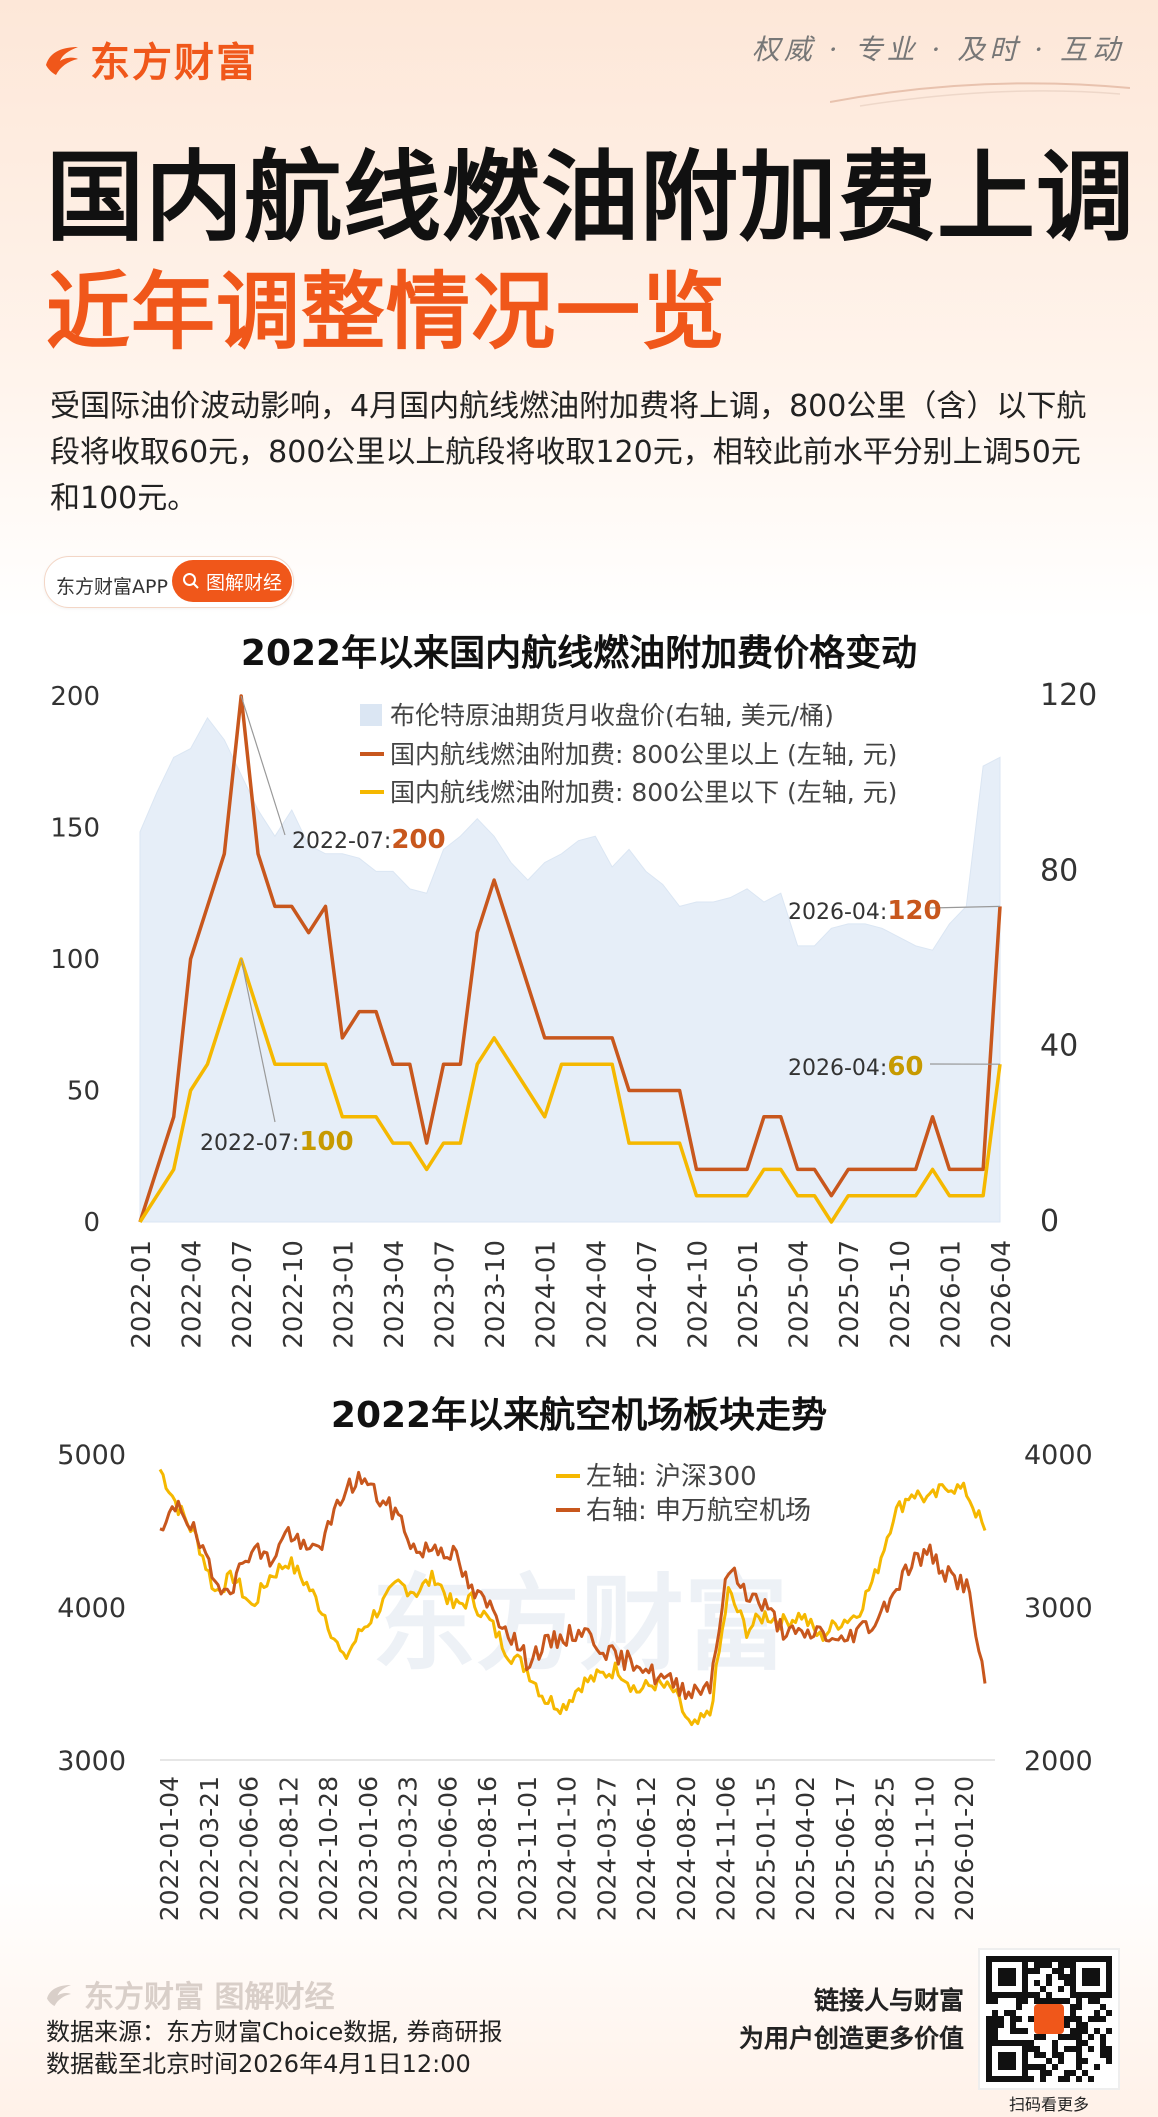 The width and height of the screenshot is (1158, 2117). What do you see at coordinates (851, 2038) in the screenshot?
I see `tagline-2: 为用户创造更多价值` at bounding box center [851, 2038].